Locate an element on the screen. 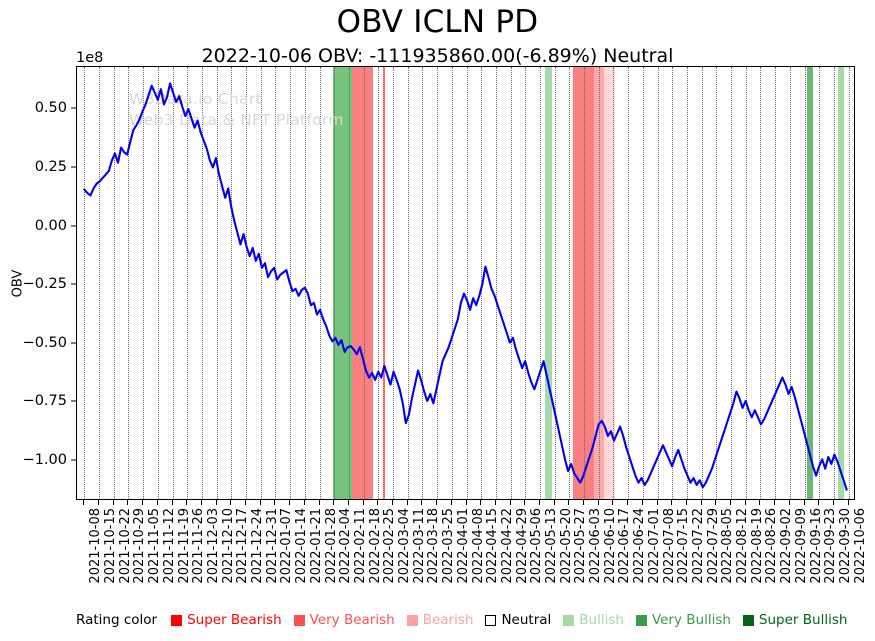 The height and width of the screenshot is (641, 875). y-axis-exponent: 1e8 is located at coordinates (90, 58).